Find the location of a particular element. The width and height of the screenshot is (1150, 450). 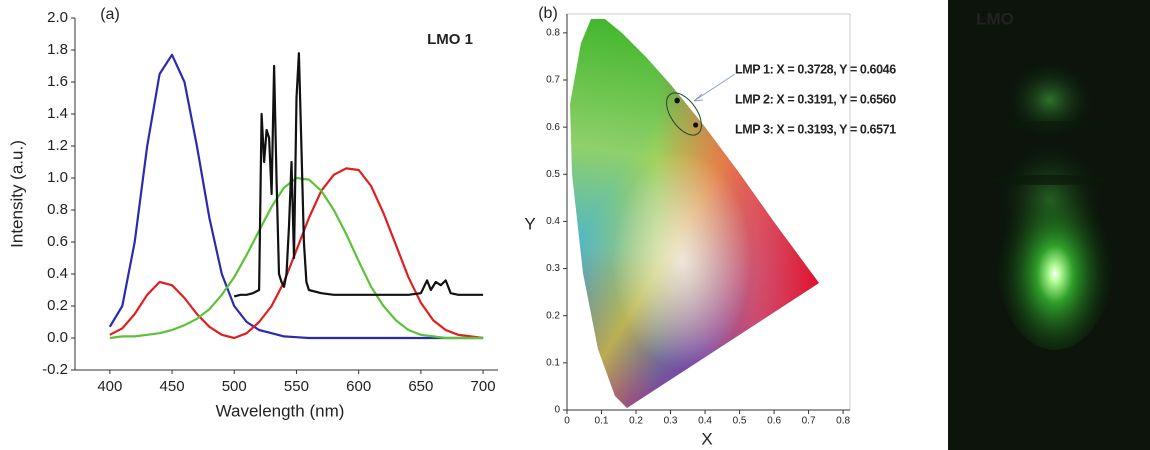

x-tick-label: 0.3 is located at coordinates (671, 421).